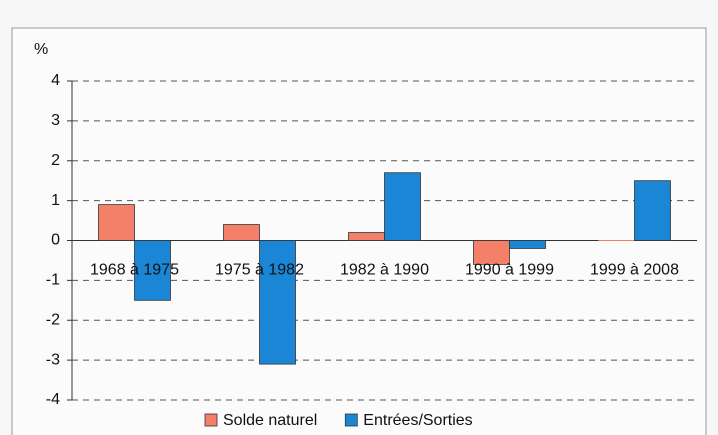 The height and width of the screenshot is (435, 718). What do you see at coordinates (634, 270) in the screenshot?
I see `x-tick-label: 1999 à 2008` at bounding box center [634, 270].